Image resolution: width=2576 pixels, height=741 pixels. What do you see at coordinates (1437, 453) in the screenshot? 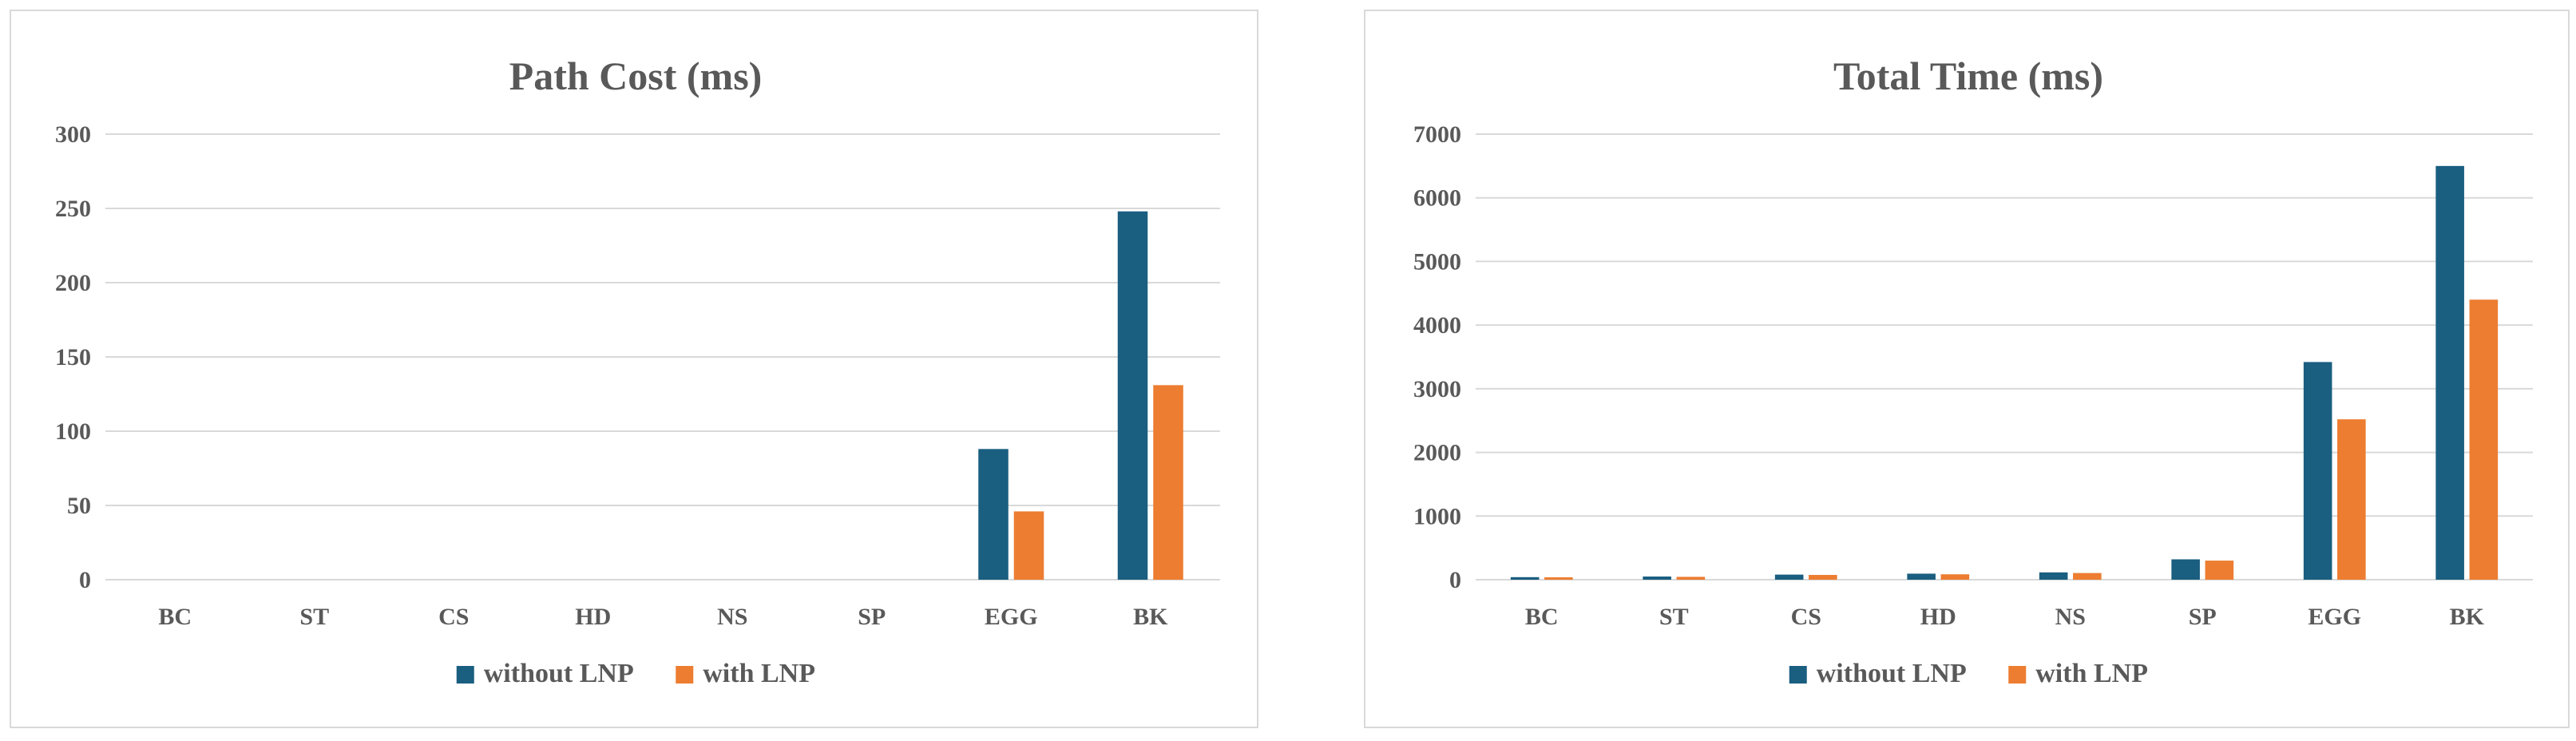
I see `y-tick-label: 2000` at bounding box center [1437, 453].